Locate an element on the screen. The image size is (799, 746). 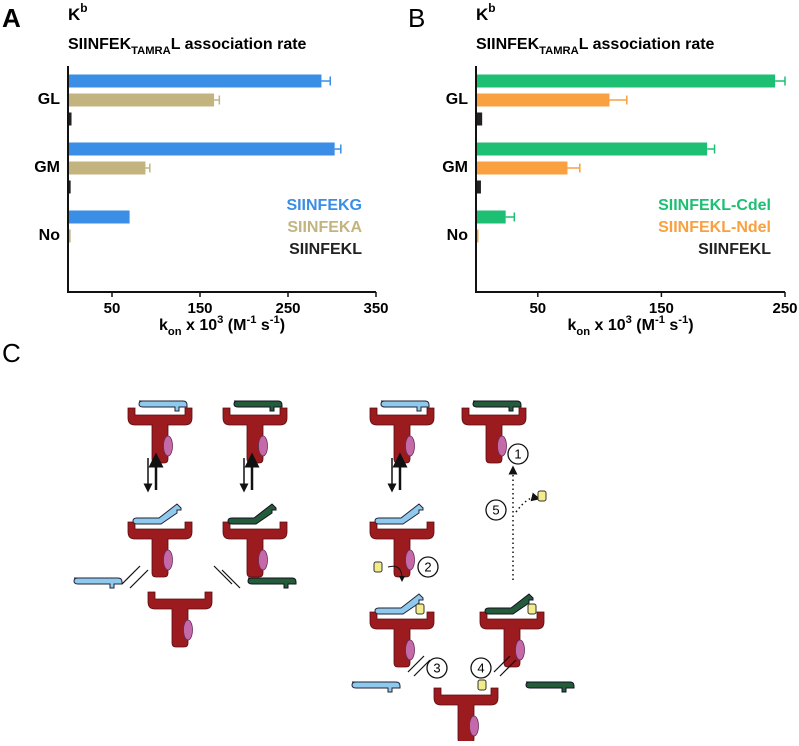
step-label: 4 is located at coordinates (480, 667).